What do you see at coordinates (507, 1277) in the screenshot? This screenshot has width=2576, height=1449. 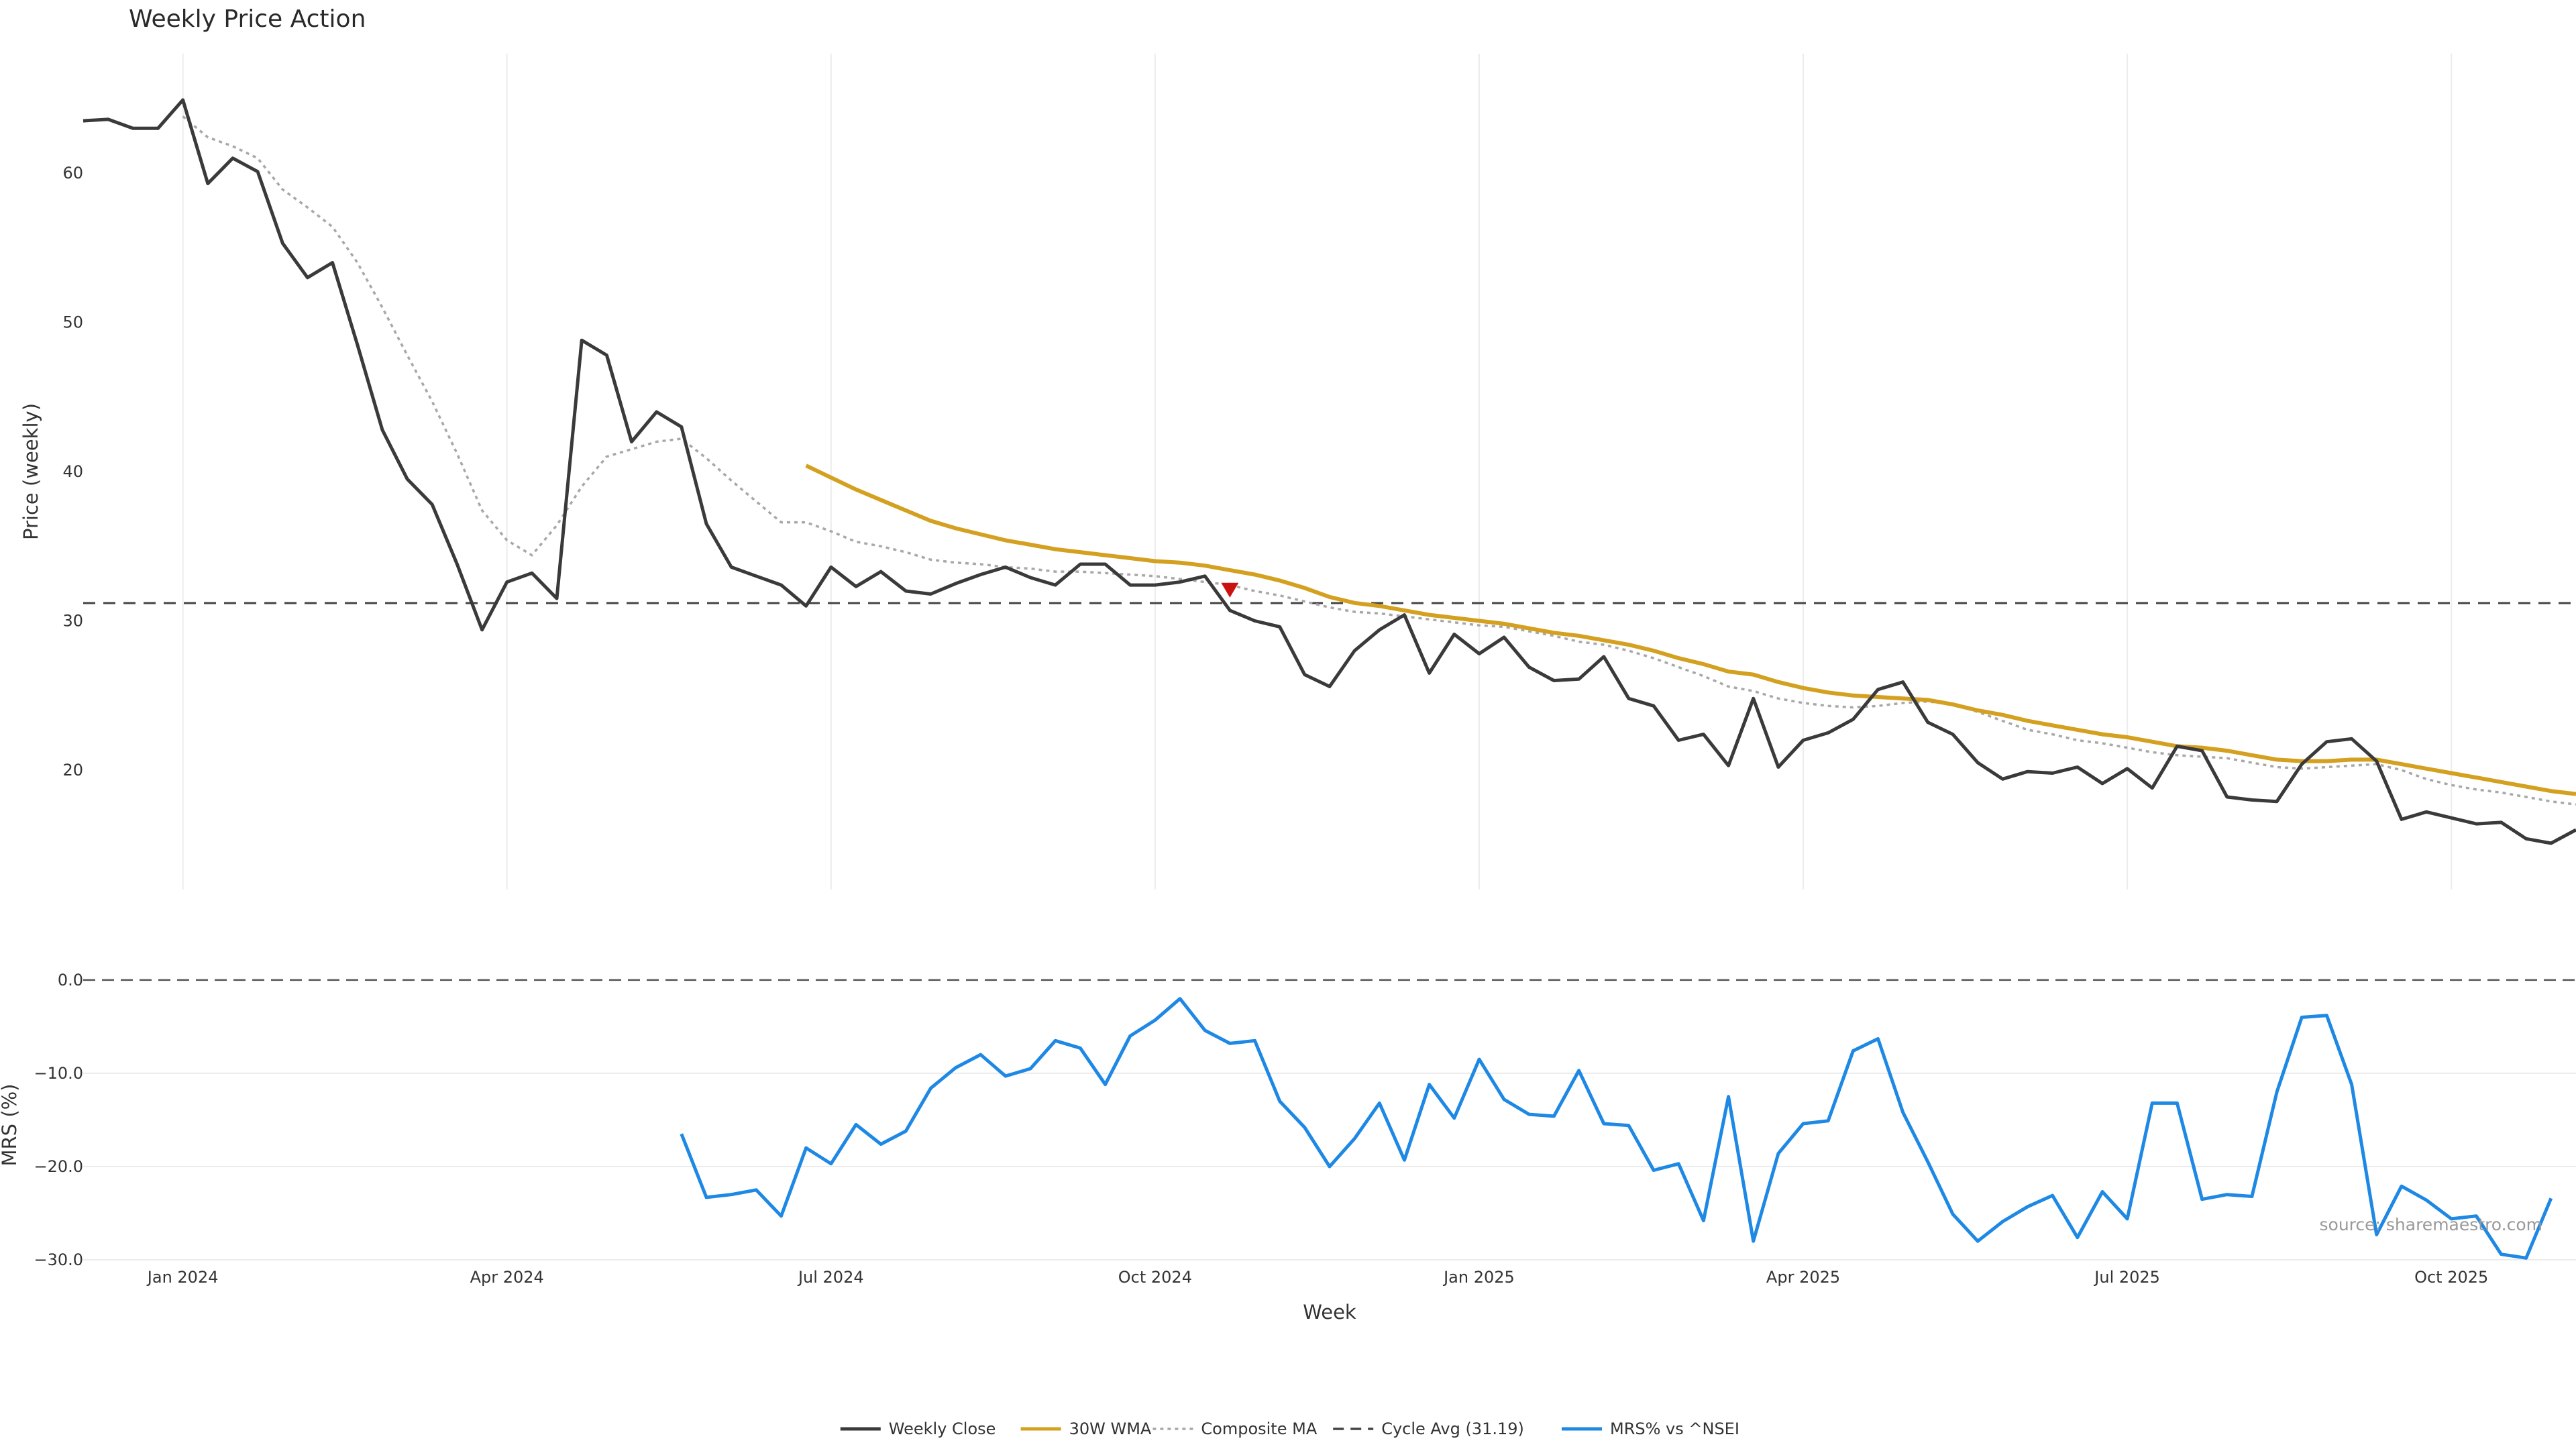 I see `x-tick-label: Apr 2024` at bounding box center [507, 1277].